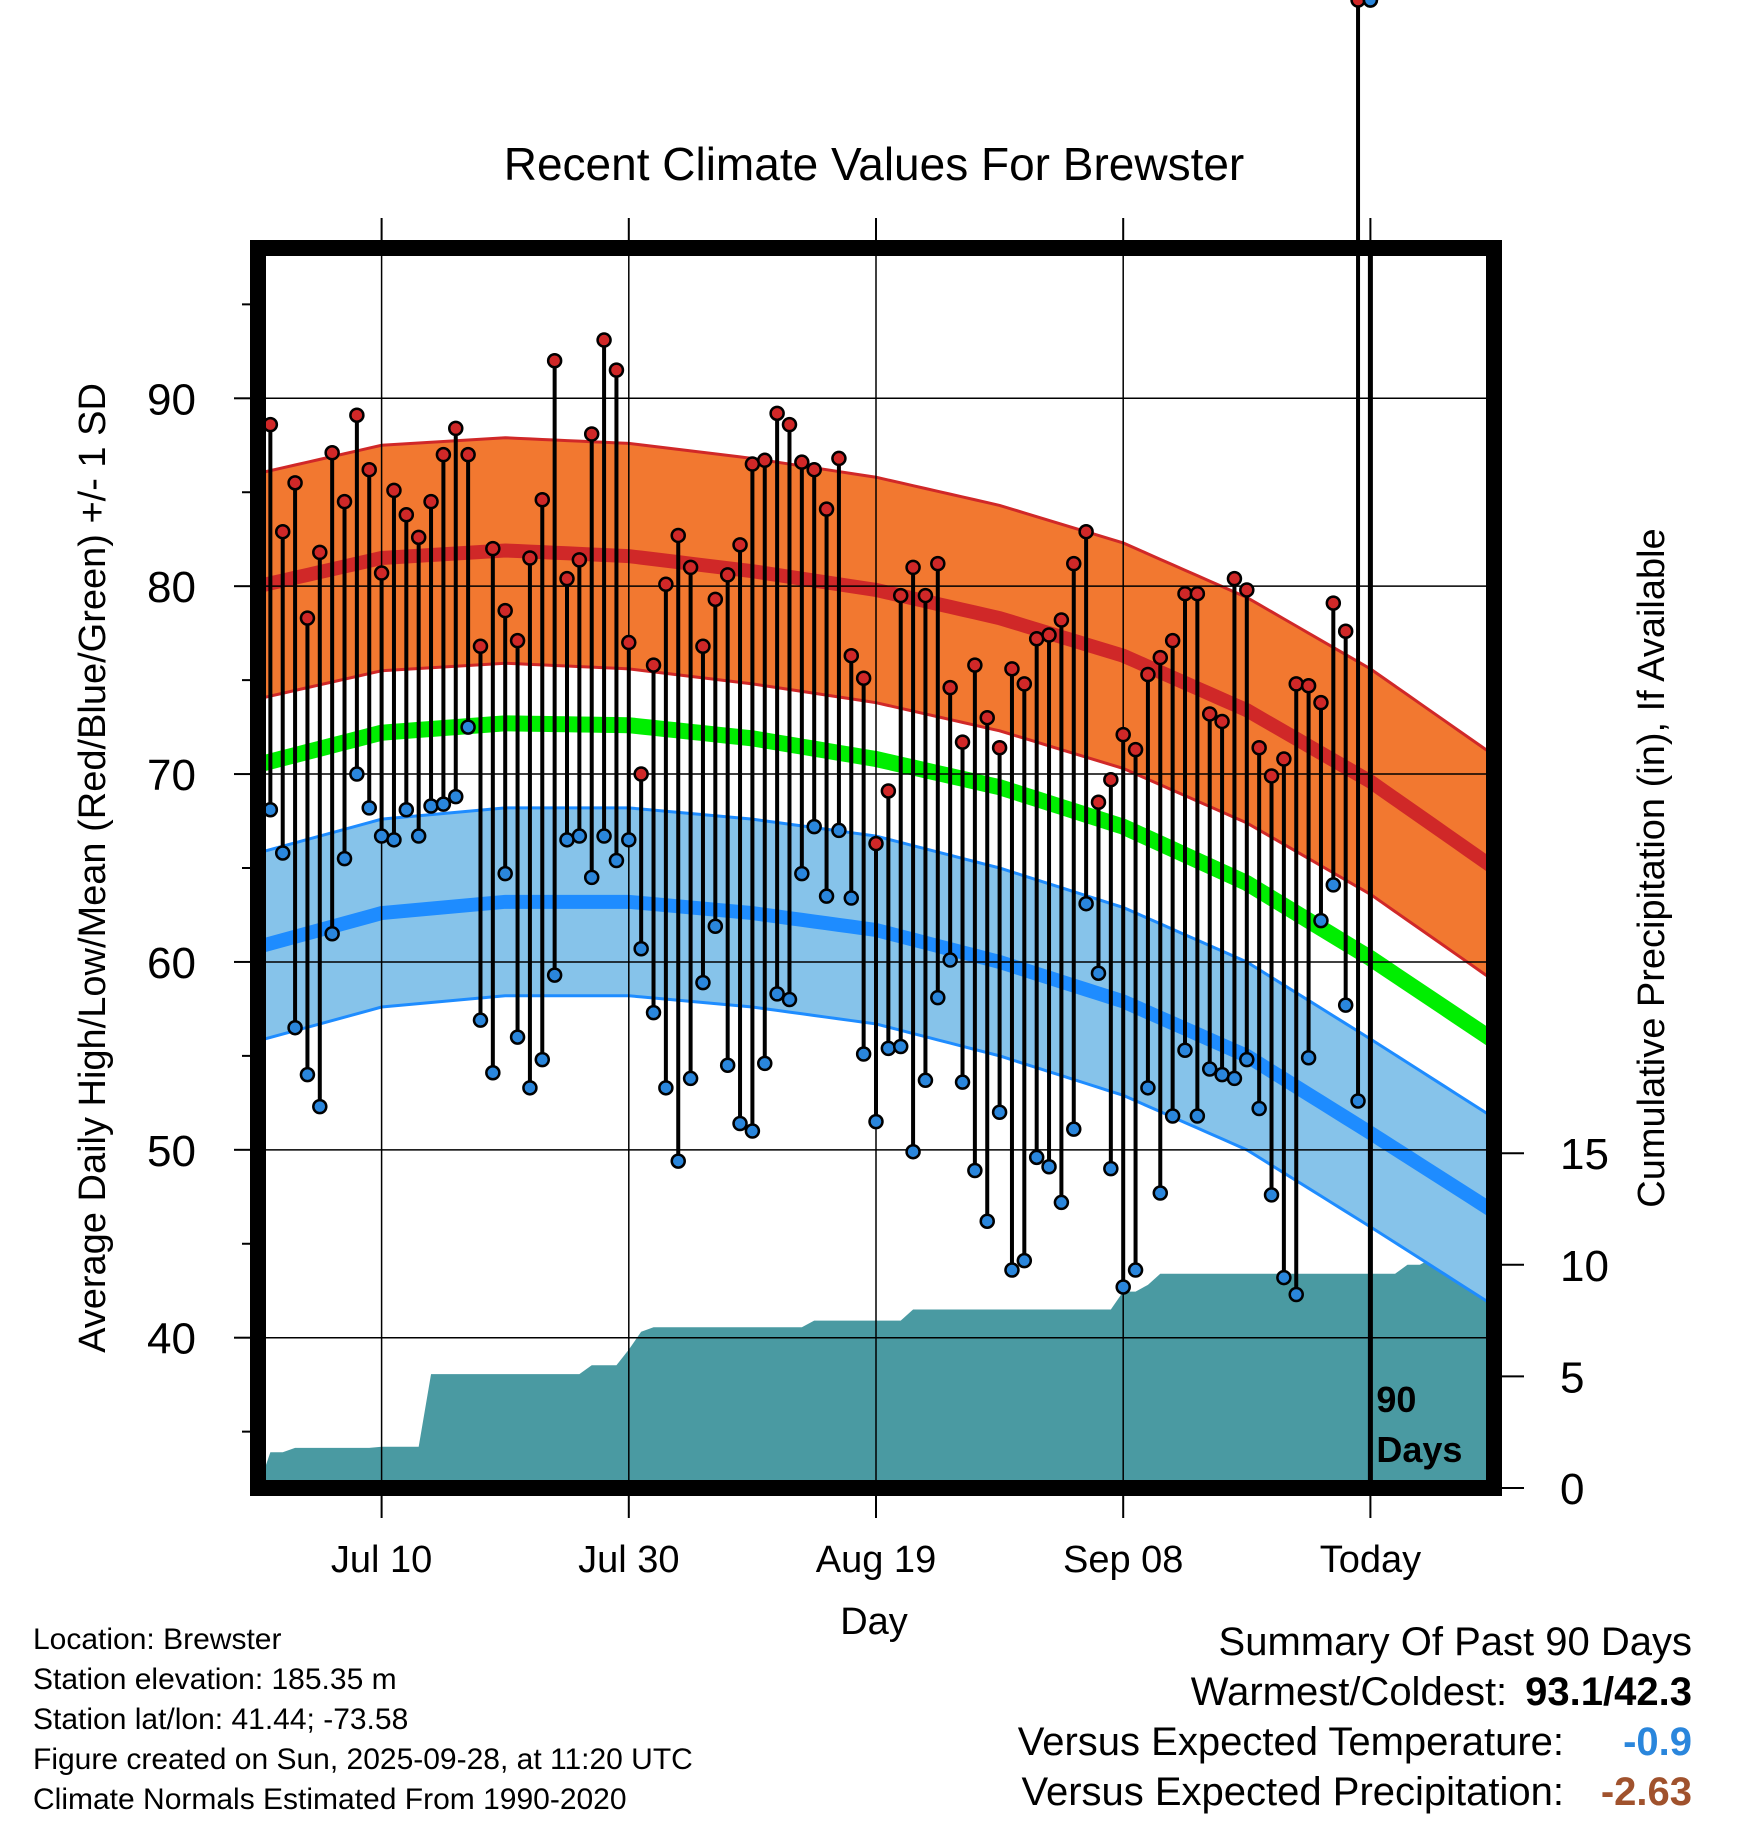 Image resolution: width=1748 pixels, height=1828 pixels. Describe the element at coordinates (171, 963) in the screenshot. I see `y-tick-label: 60` at that location.